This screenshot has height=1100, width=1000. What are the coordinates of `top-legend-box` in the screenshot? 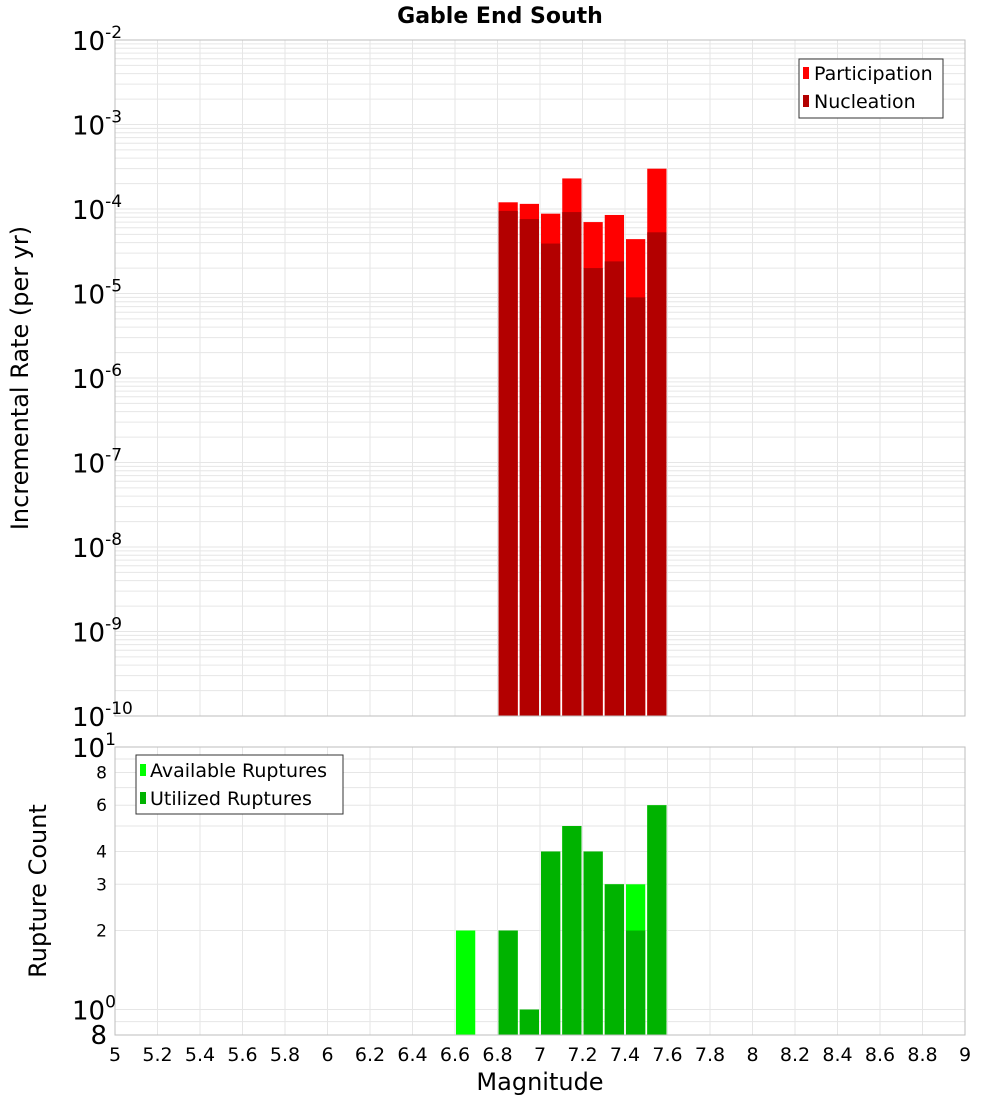 It's located at (871, 88).